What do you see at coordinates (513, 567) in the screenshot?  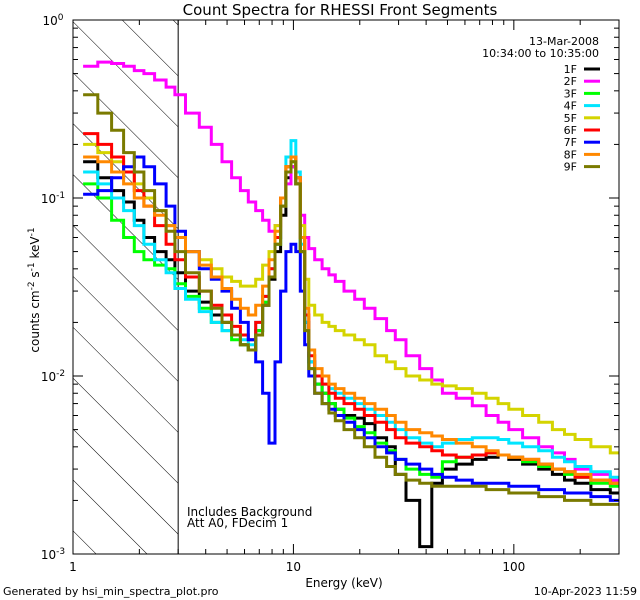 I see `x-tick-label: 100` at bounding box center [513, 567].